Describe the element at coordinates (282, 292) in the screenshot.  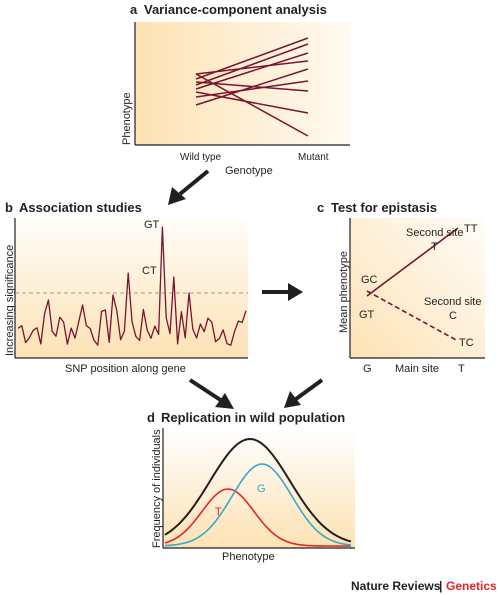
I see `arrow-b-to-c` at that location.